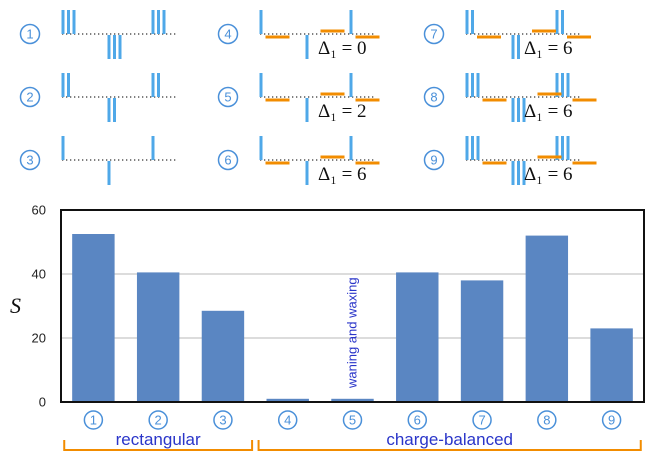  Describe the element at coordinates (298, 34) in the screenshot. I see `waveform-4: 4 Δ₁ = 0` at that location.